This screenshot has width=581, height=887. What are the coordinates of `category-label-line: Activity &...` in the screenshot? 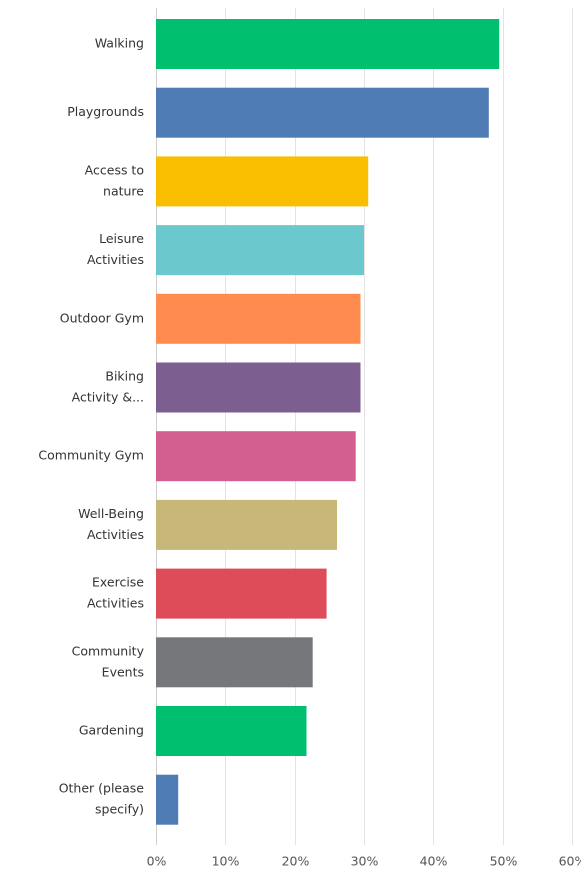 It's located at (108, 397).